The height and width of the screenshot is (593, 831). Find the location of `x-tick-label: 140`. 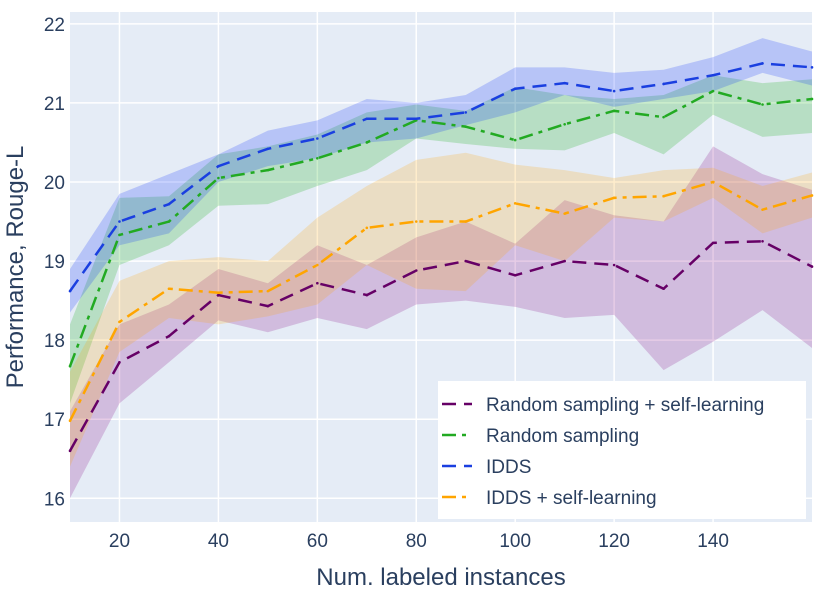

x-tick-label: 140 is located at coordinates (713, 541).